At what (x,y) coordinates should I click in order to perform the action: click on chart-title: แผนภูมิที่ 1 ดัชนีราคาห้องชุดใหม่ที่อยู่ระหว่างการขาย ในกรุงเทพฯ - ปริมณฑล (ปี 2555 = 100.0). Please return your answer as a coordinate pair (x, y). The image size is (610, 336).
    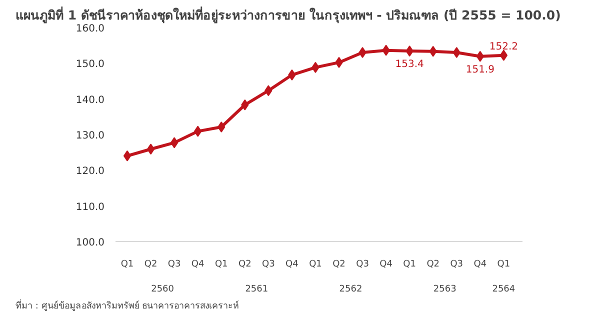
    Looking at the image, I should click on (288, 15).